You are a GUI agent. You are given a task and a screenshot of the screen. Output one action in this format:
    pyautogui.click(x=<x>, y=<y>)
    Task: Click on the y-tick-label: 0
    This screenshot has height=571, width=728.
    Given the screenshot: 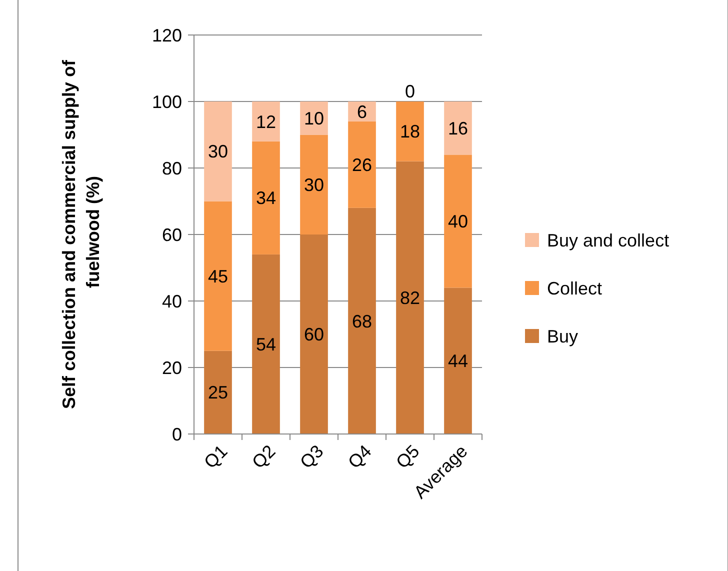 What is the action you would take?
    pyautogui.click(x=177, y=434)
    